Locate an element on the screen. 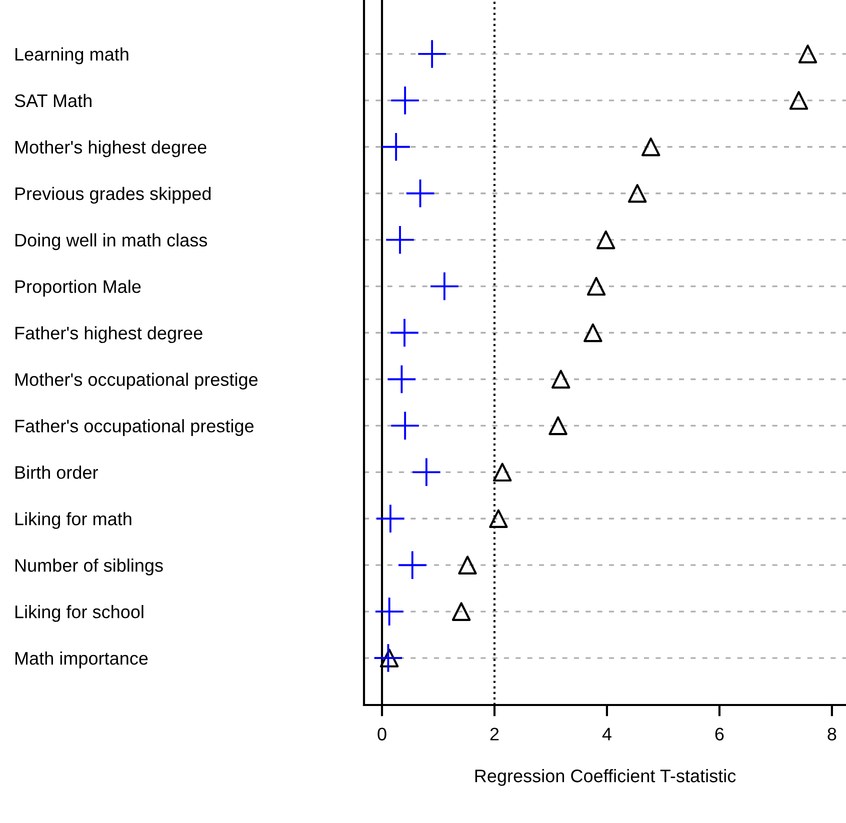 The width and height of the screenshot is (846, 823). x-tick-label: 8 is located at coordinates (832, 734).